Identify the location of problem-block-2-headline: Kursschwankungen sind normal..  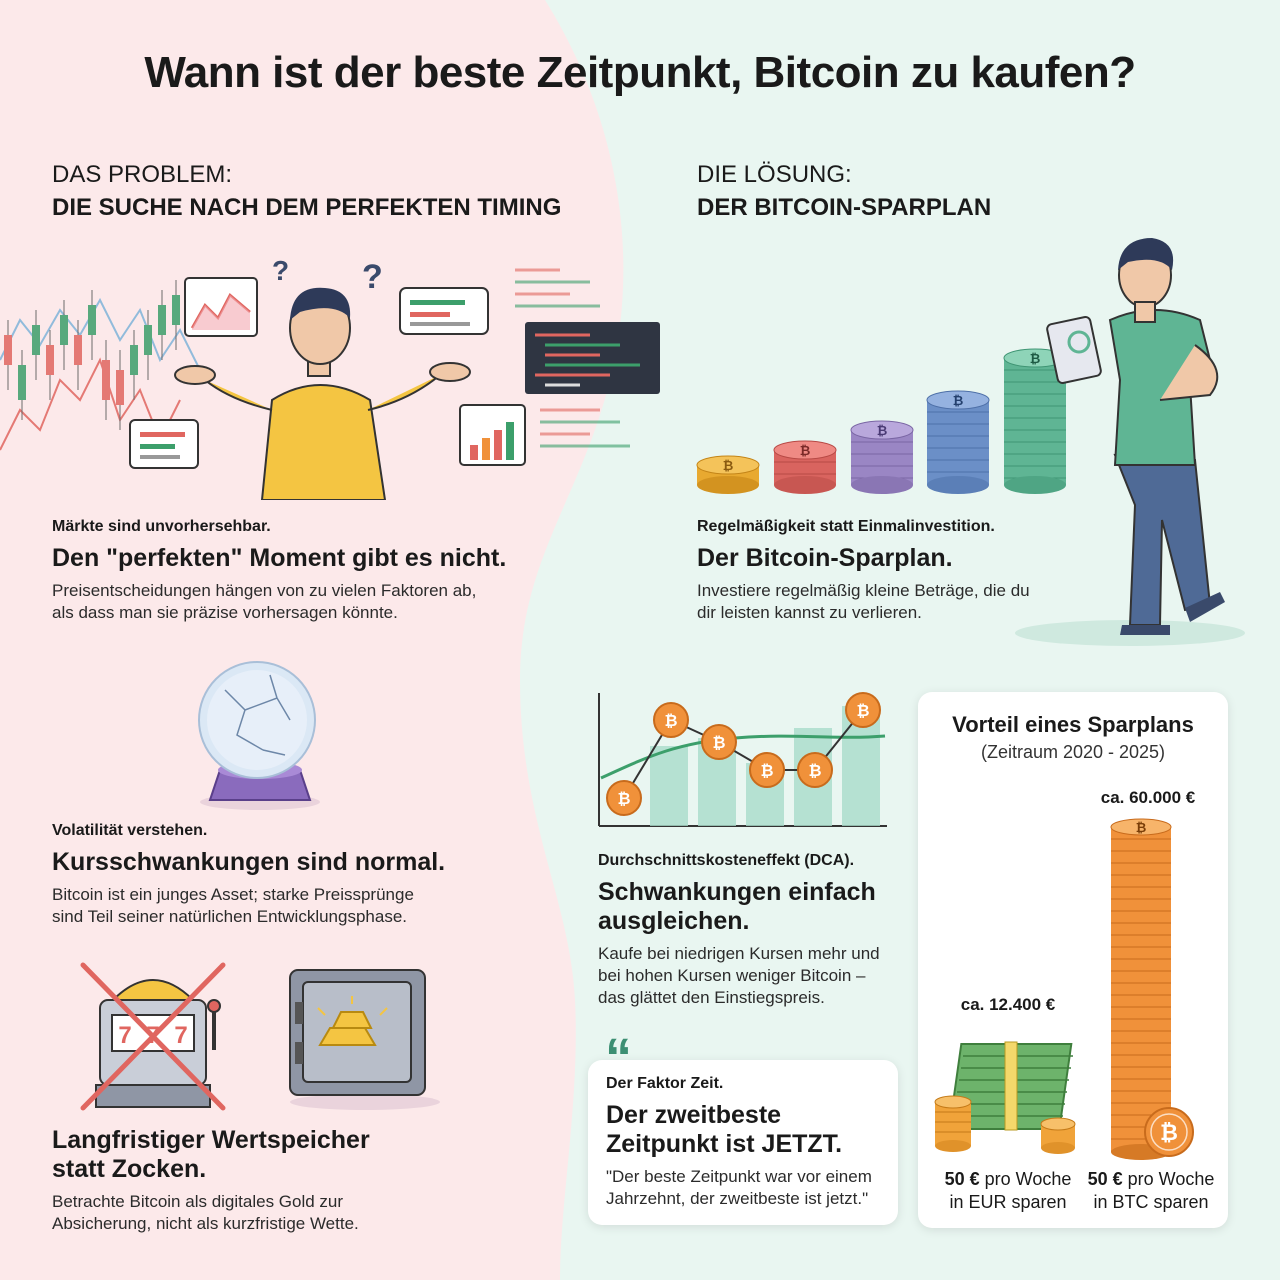
(249, 862).